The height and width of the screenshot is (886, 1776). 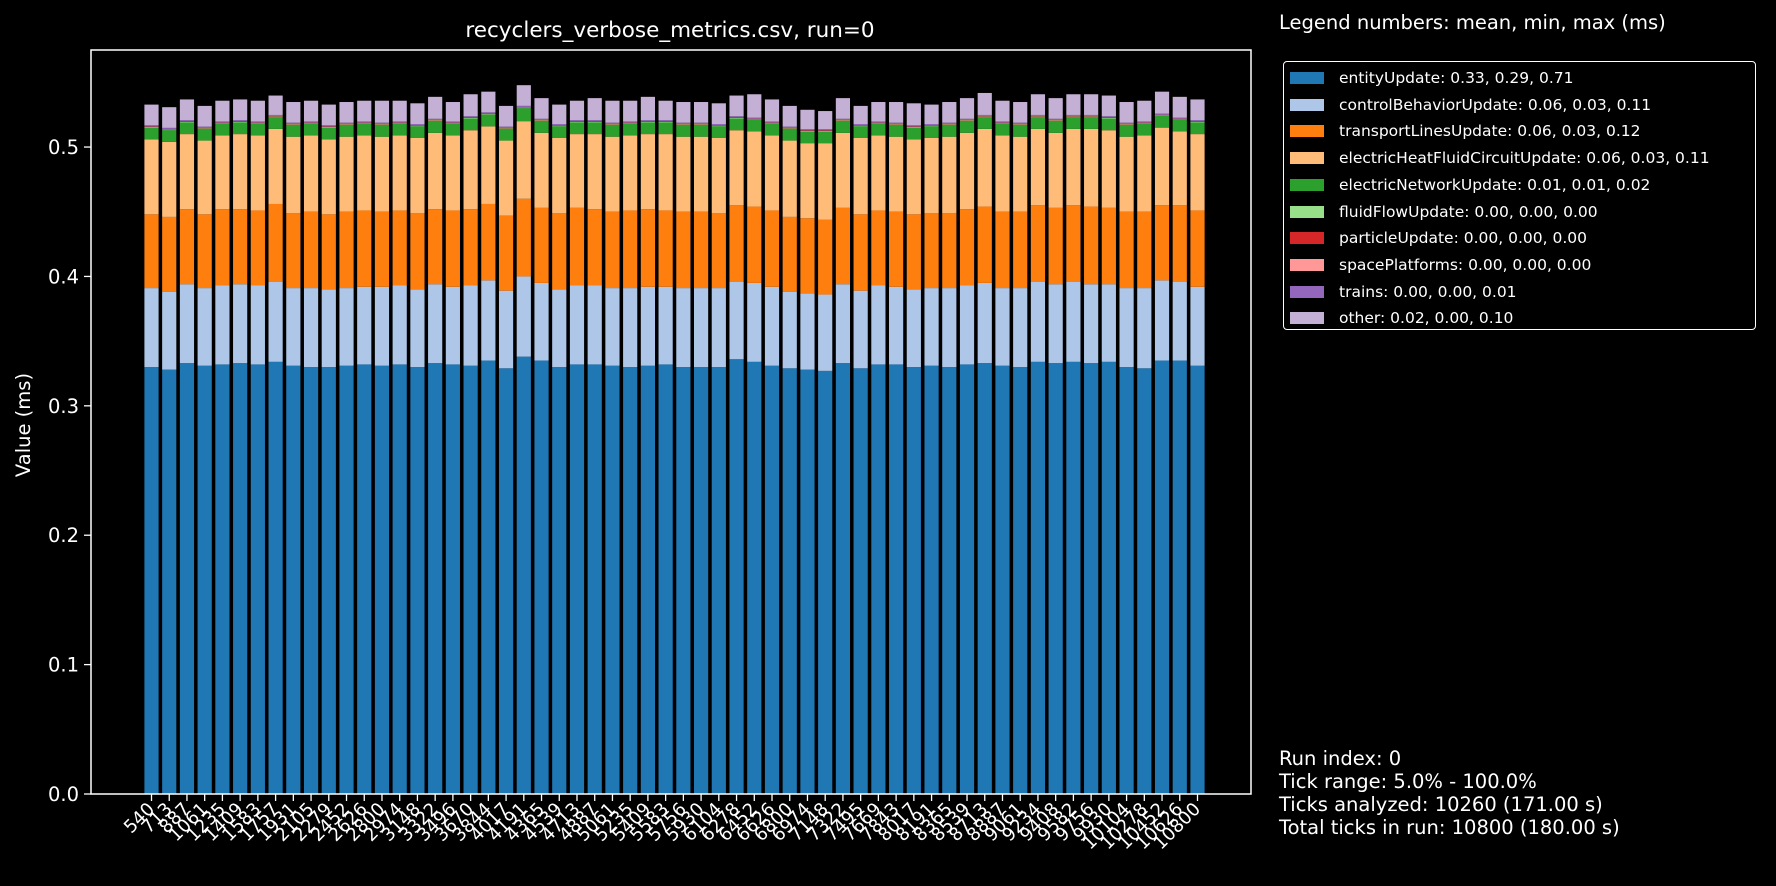 What do you see at coordinates (1456, 78) in the screenshot?
I see `legend-label: entityUpdate: 0.33, 0.29, 0.71` at bounding box center [1456, 78].